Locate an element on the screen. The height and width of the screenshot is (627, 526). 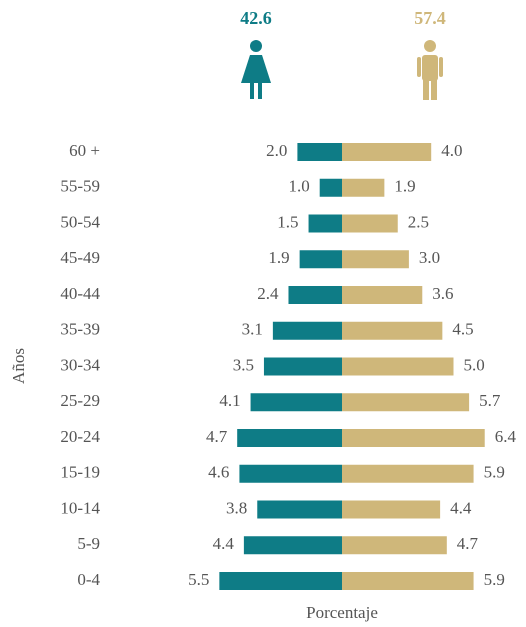
category-label: 30-34 is located at coordinates (80, 364).